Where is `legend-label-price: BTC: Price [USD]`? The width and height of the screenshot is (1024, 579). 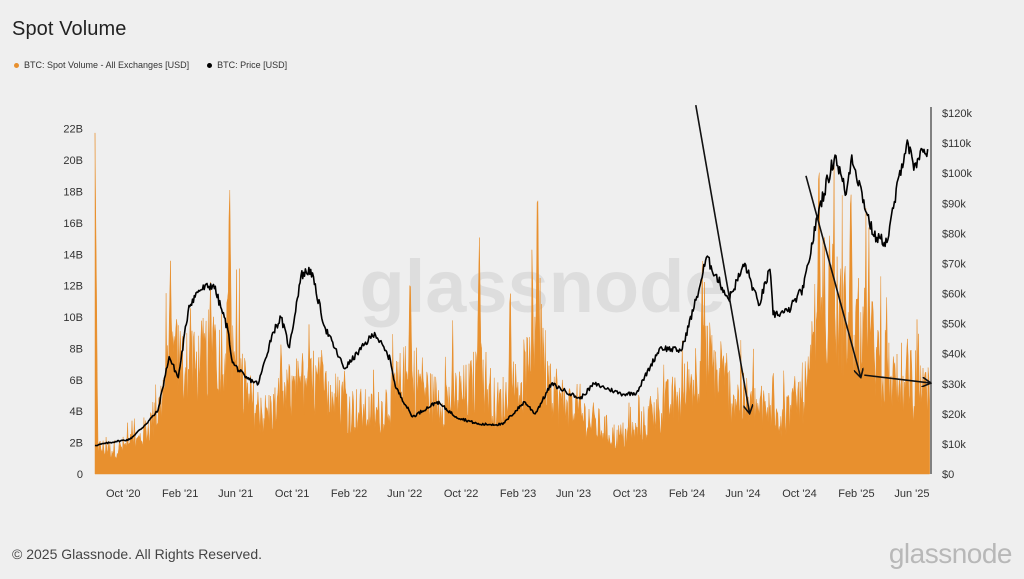
legend-label-price: BTC: Price [USD] is located at coordinates (252, 65).